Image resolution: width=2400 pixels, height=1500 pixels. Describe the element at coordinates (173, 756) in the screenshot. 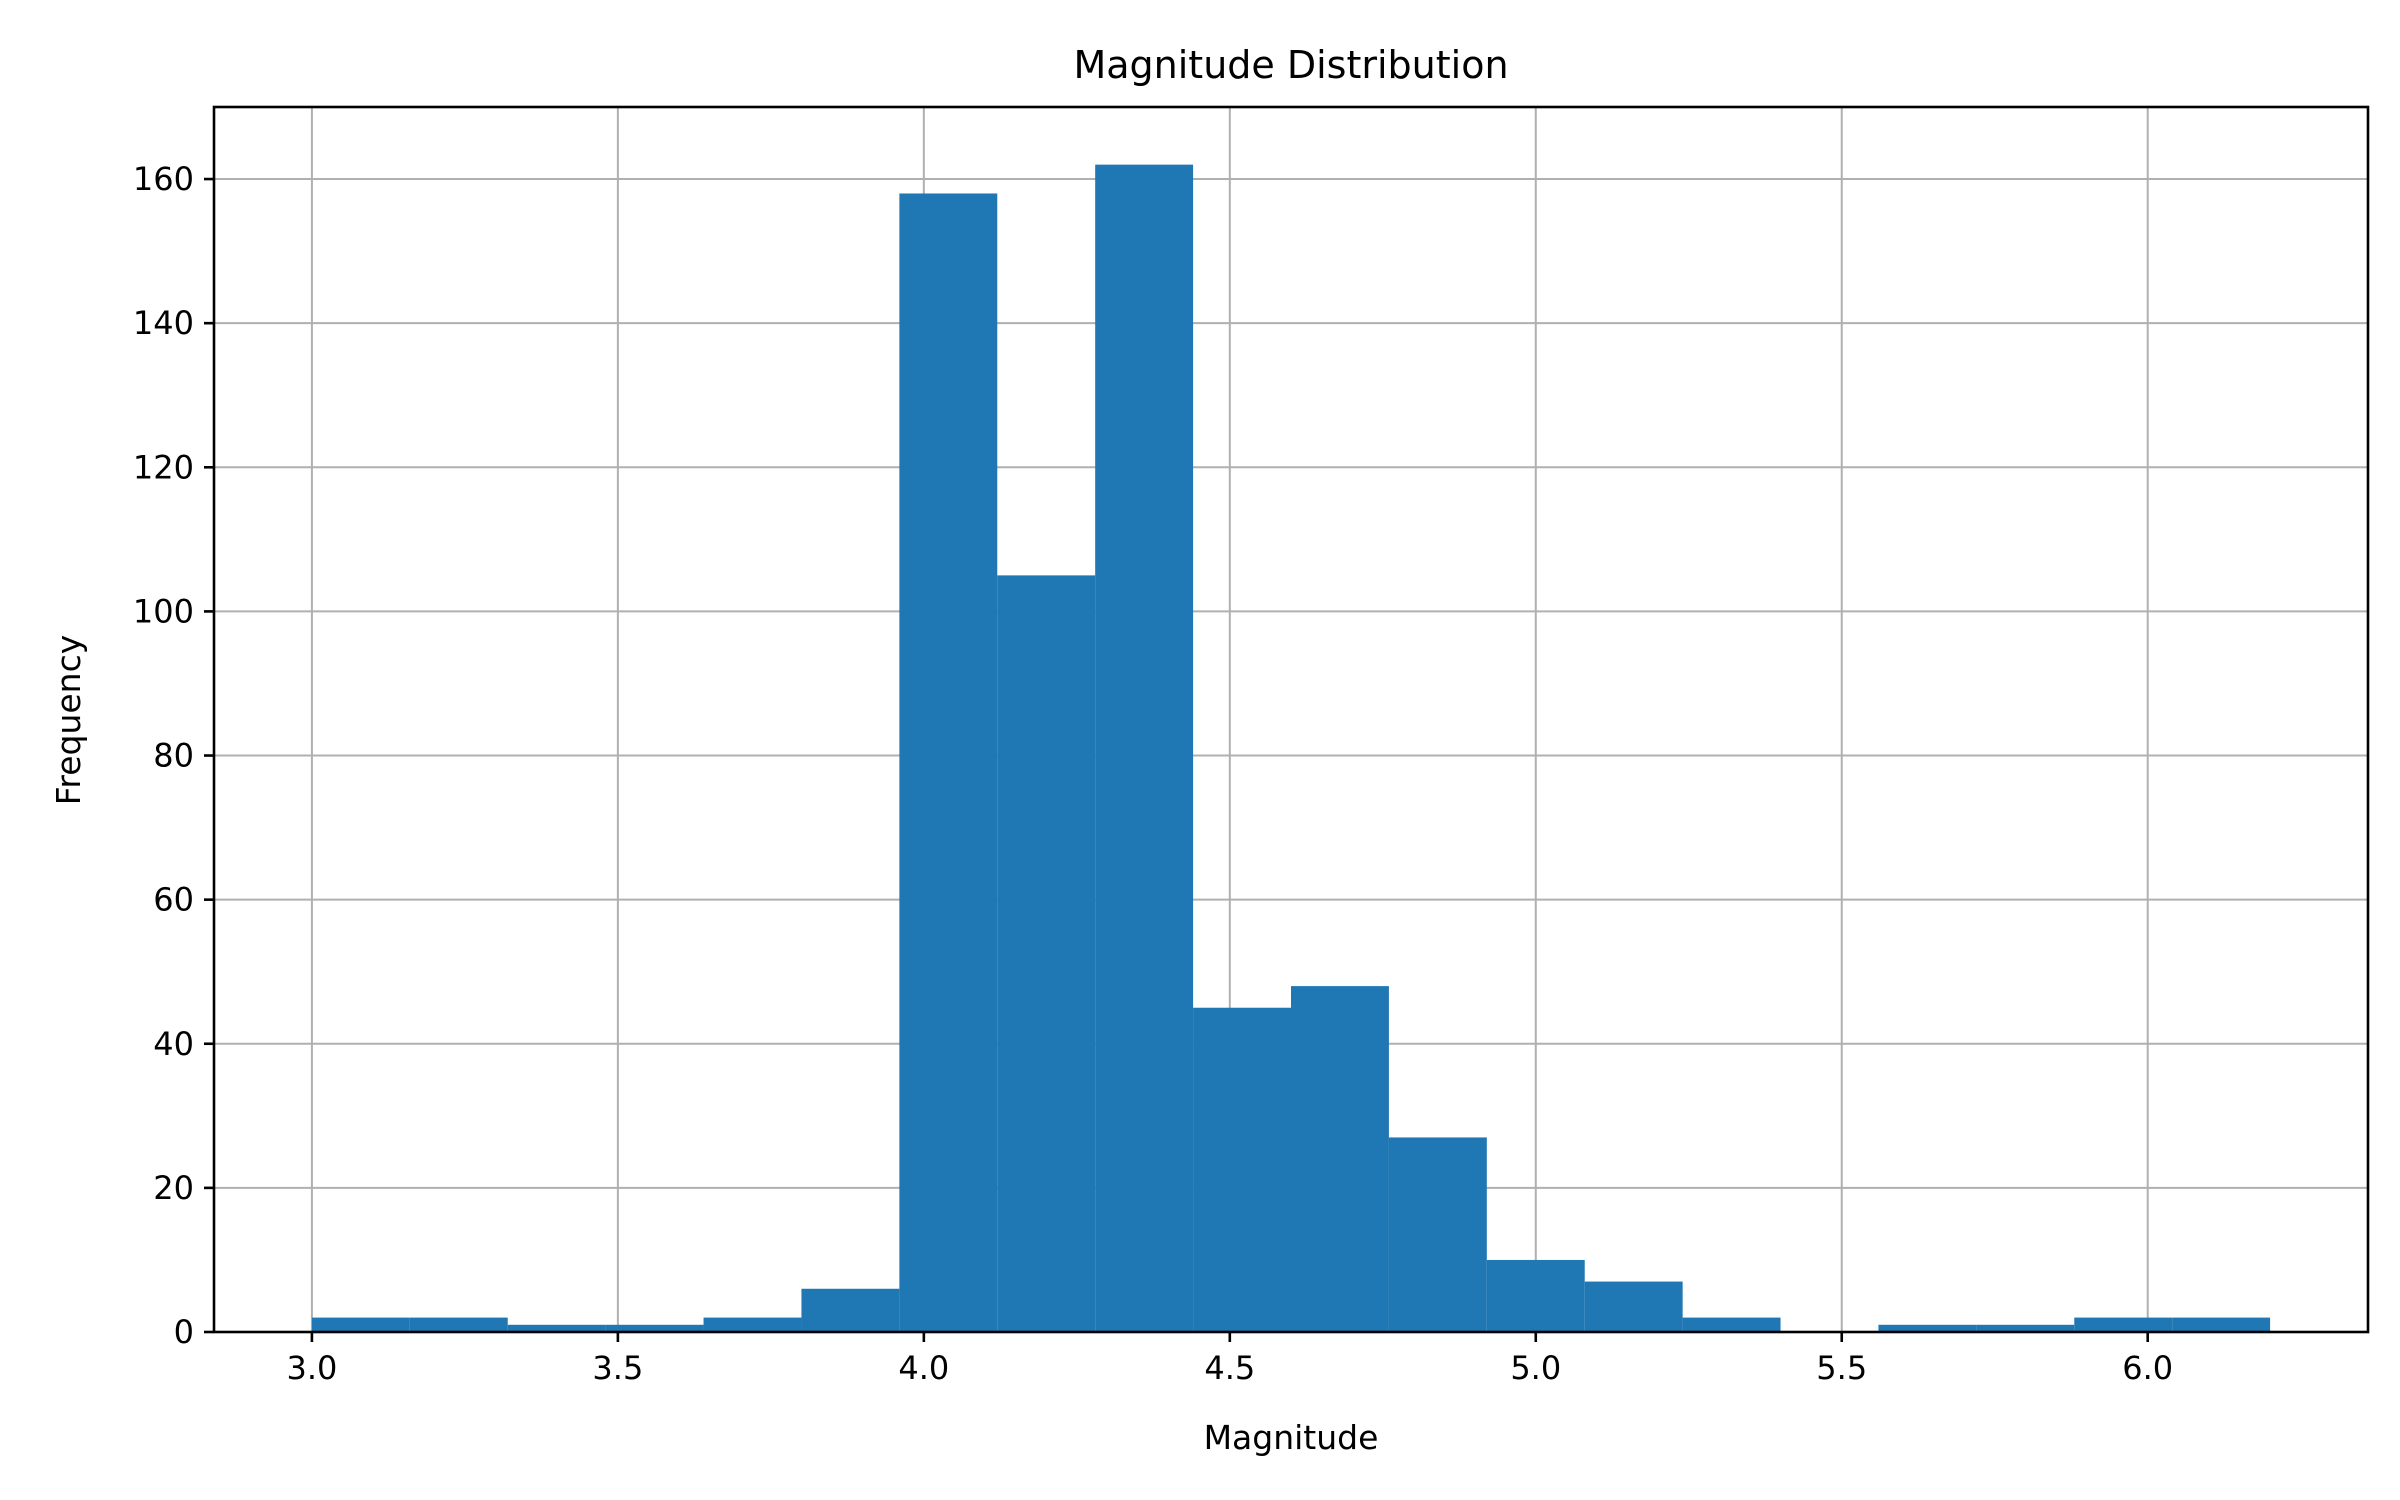

I see `y-tick-label: 80` at that location.